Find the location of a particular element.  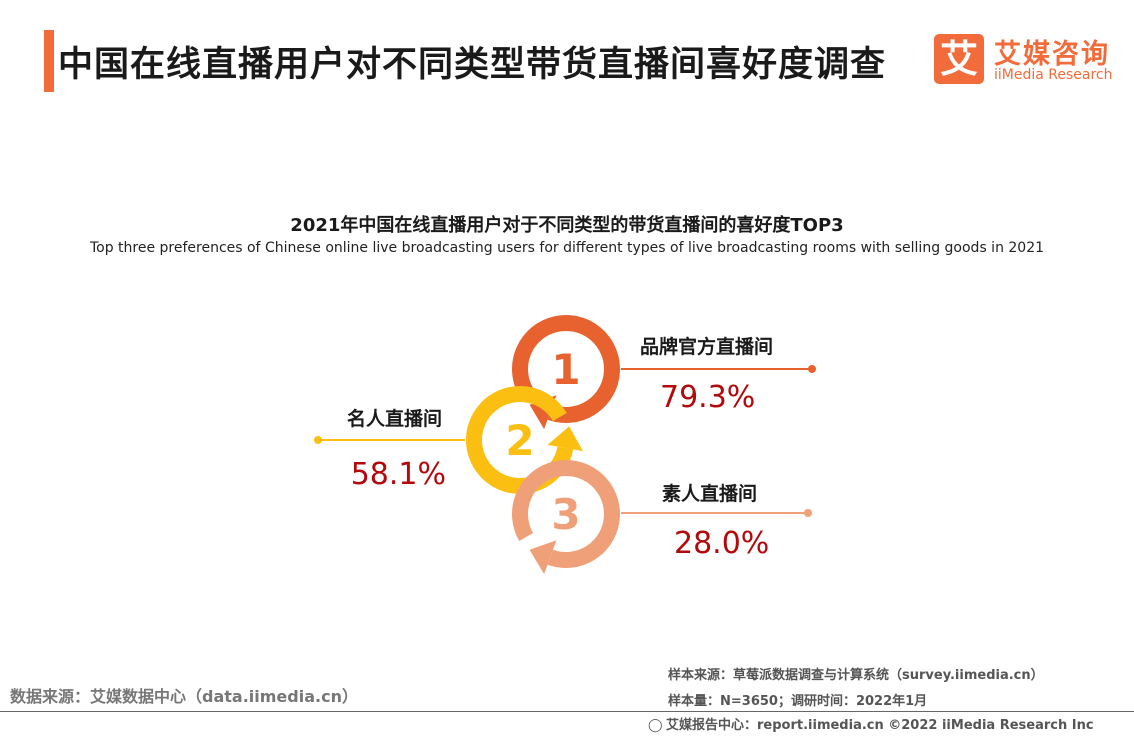

title-accent-bar is located at coordinates (49, 61).